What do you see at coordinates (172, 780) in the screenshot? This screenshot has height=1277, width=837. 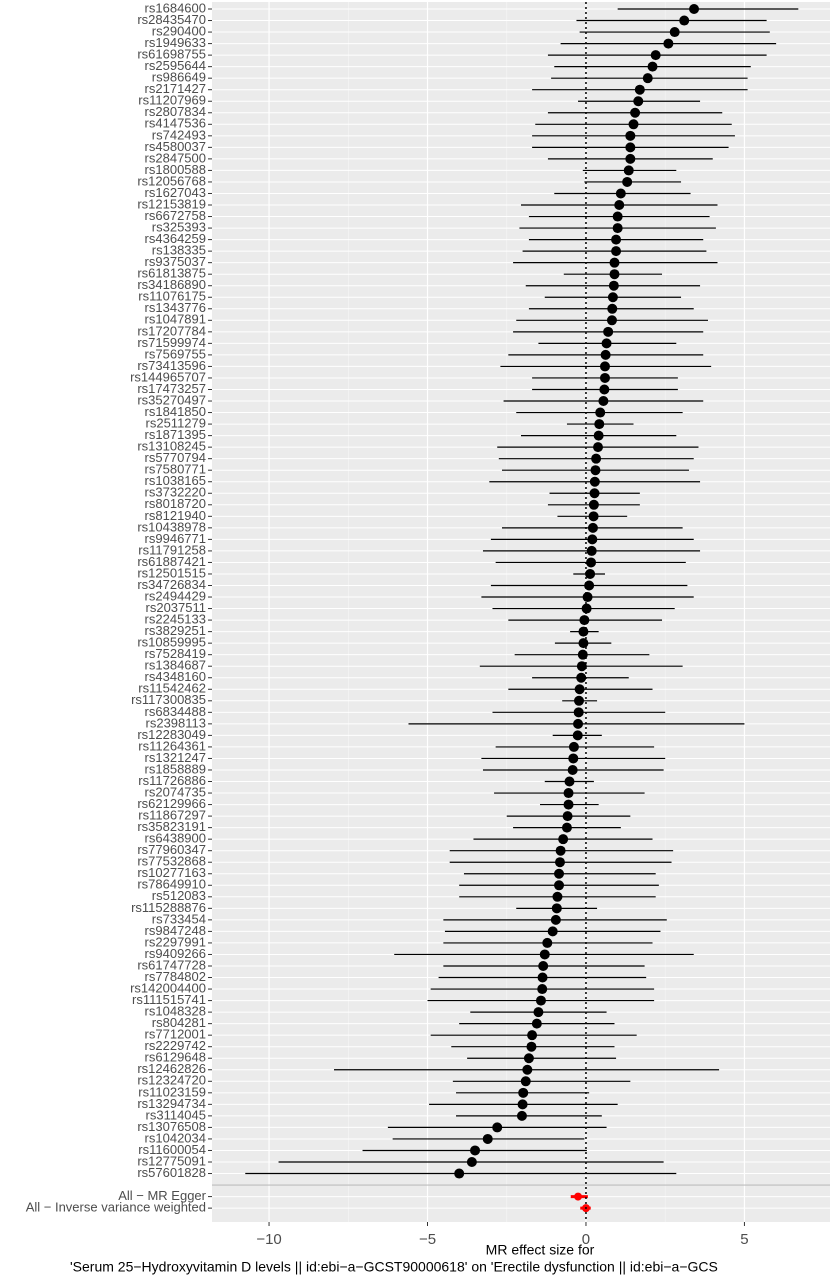 I see `y-tick-label: rs11726886` at bounding box center [172, 780].